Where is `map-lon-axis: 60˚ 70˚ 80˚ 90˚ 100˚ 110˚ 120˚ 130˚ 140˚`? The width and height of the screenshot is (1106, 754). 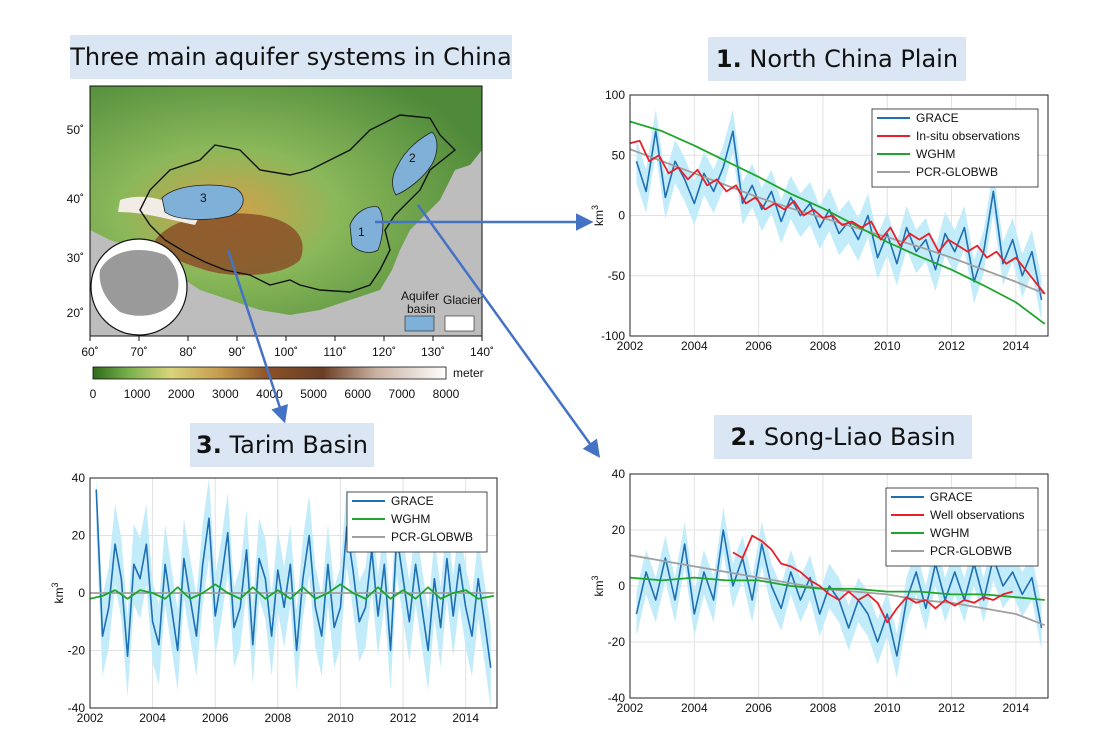
map-lon-axis: 60˚ 70˚ 80˚ 90˚ 100˚ 110˚ 120˚ 130˚ 140˚ is located at coordinates (287, 347).